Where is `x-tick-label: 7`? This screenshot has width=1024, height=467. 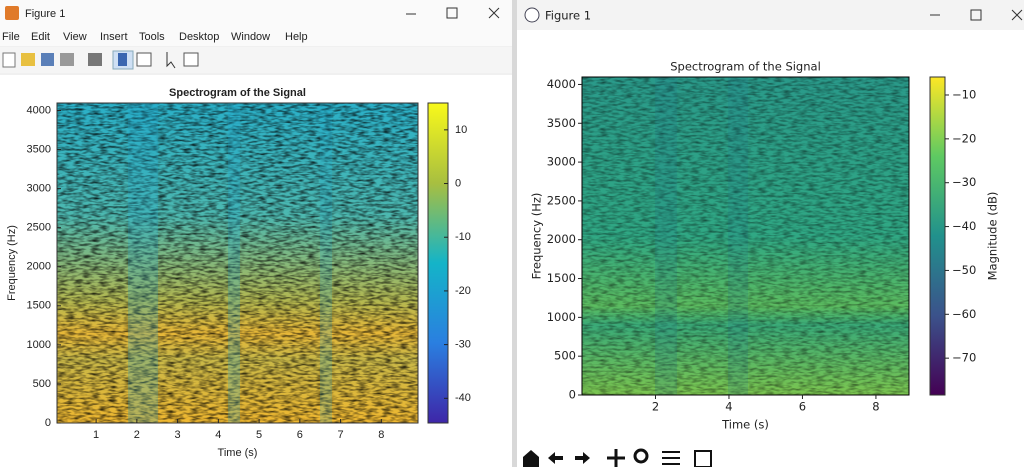
x-tick-label: 7 is located at coordinates (341, 435).